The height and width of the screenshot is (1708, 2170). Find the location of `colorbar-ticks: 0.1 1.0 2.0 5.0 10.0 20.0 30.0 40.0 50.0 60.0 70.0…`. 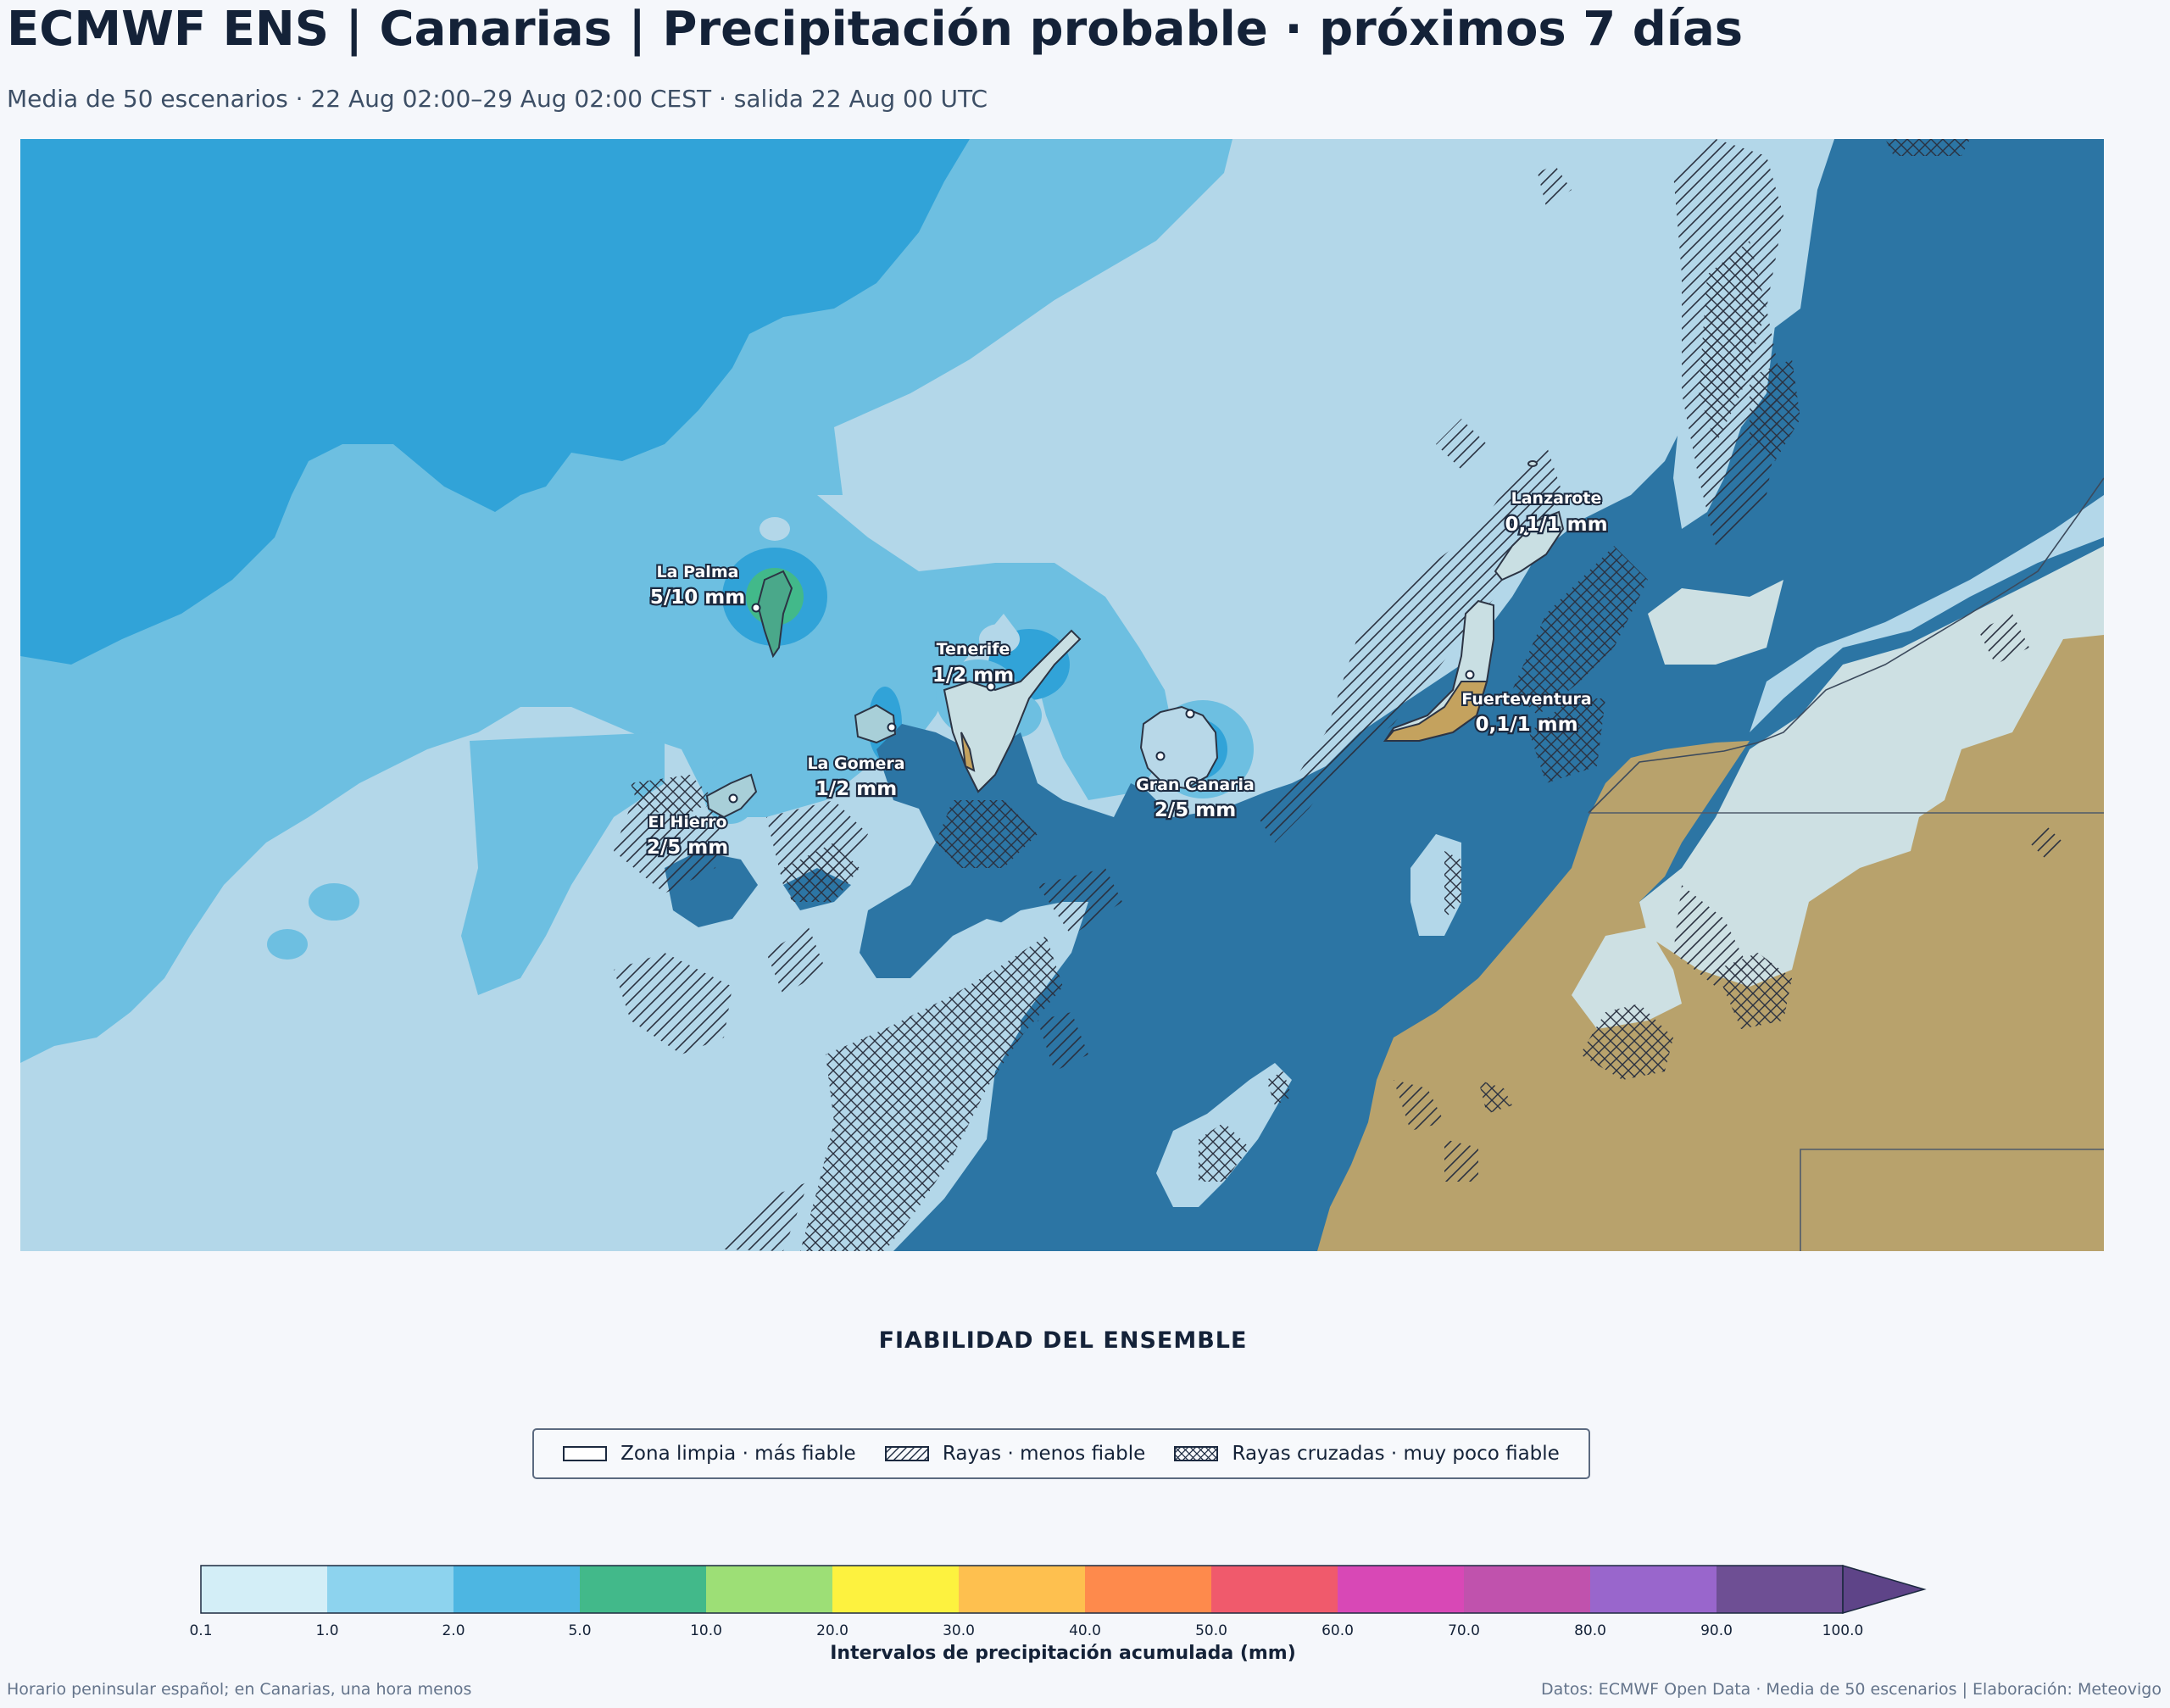

colorbar-ticks: 0.1 1.0 2.0 5.0 10.0 20.0 30.0 40.0 50.0 60.0 70.0… is located at coordinates (1085, 1633).